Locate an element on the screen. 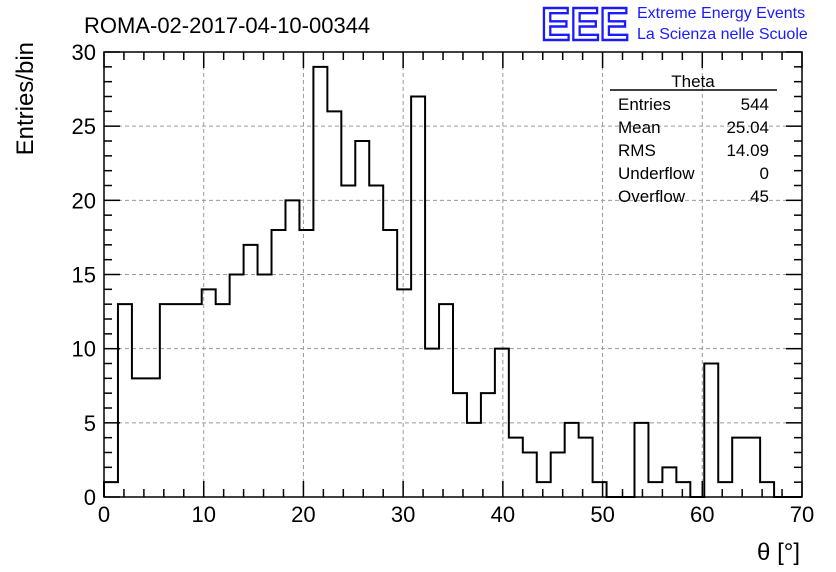 This screenshot has height=572, width=836. y-tick-label: 10 is located at coordinates (84, 349).